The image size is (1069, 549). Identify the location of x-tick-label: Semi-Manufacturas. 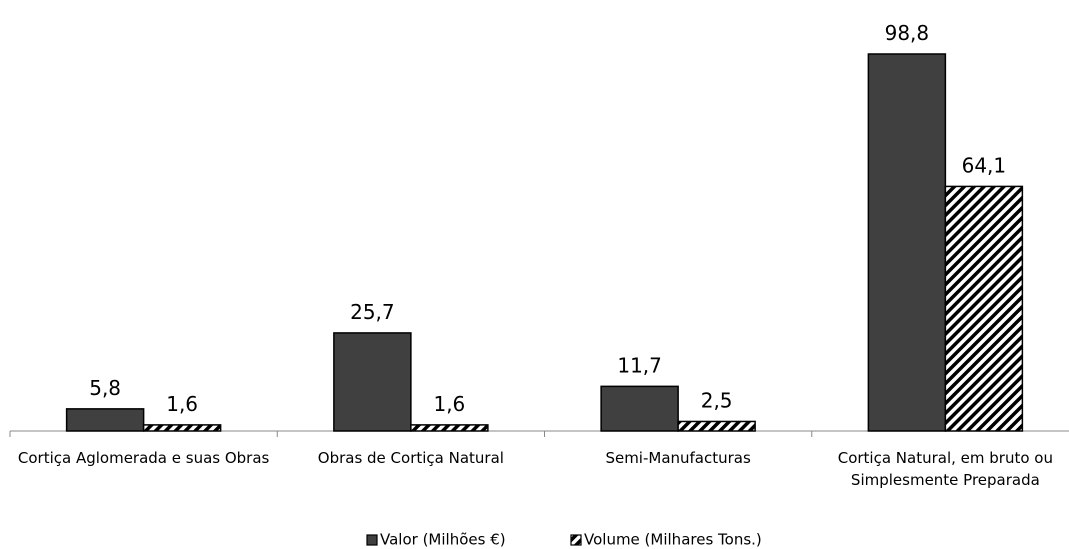
(678, 458).